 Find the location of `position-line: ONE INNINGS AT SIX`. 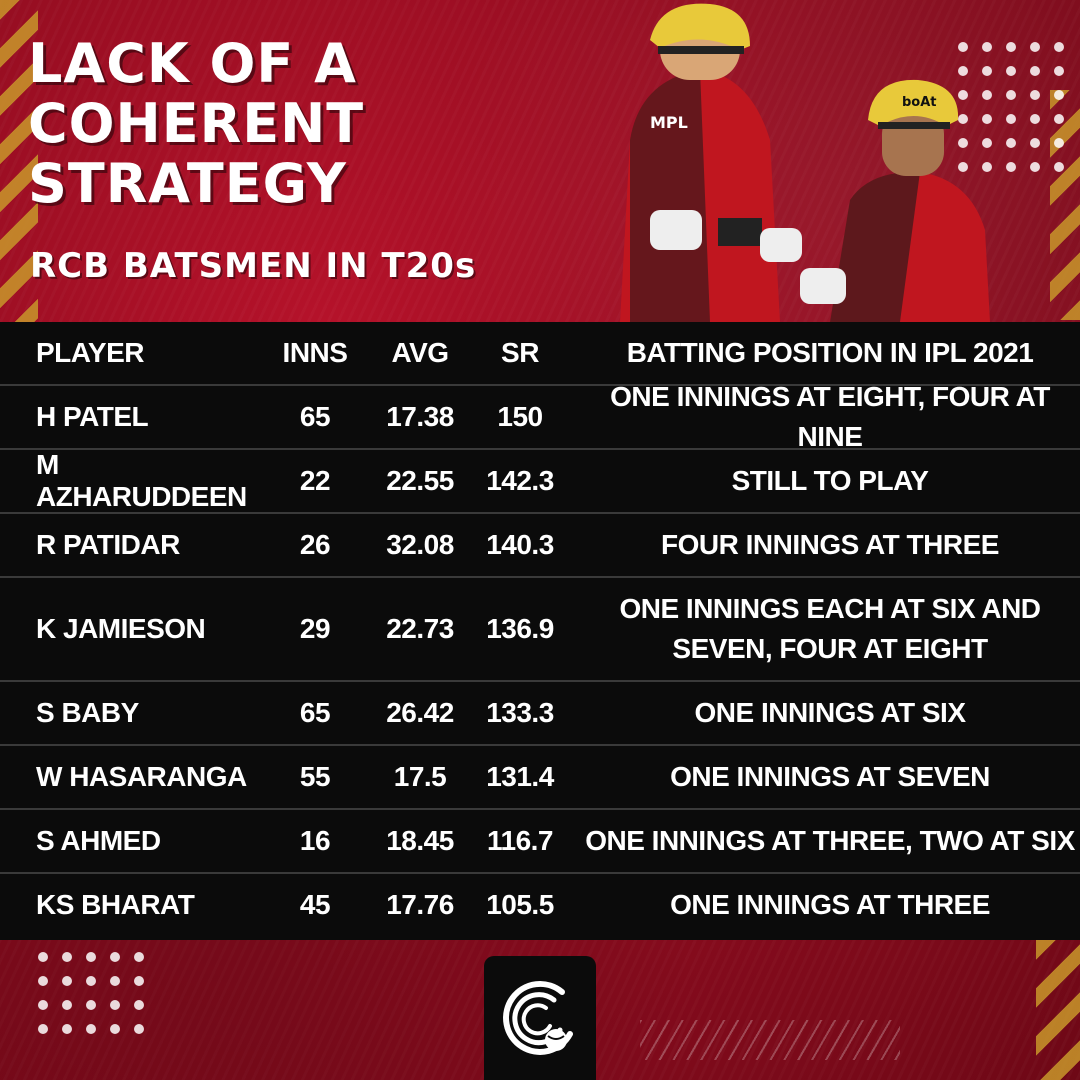

position-line: ONE INNINGS AT SIX is located at coordinates (830, 712).